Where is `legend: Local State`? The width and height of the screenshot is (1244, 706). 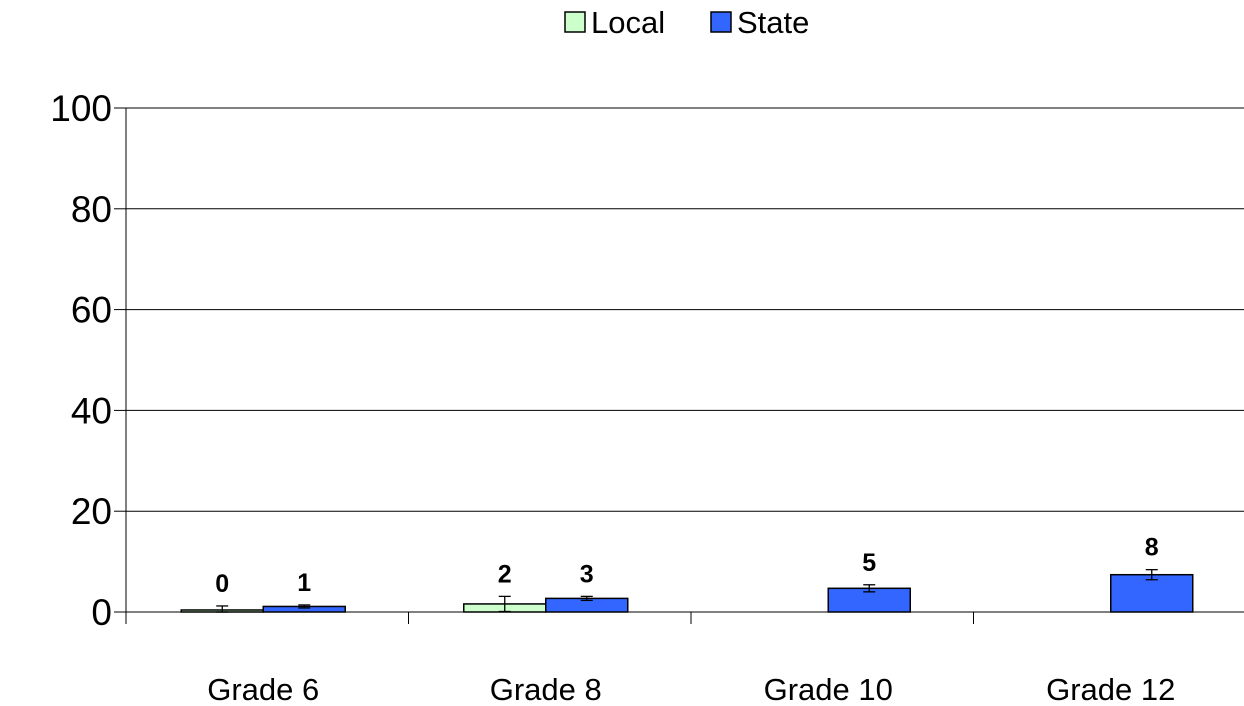
legend: Local State is located at coordinates (686, 22).